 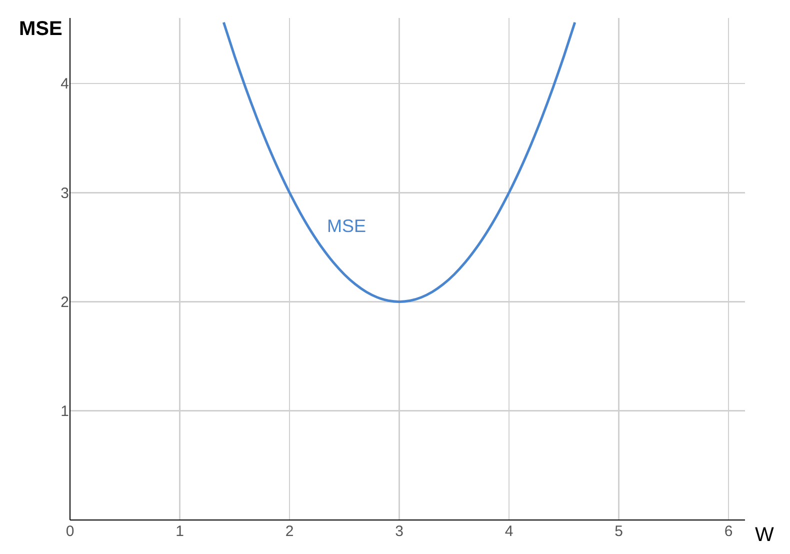 I want to click on y-axis-title: MSE, so click(x=40, y=29).